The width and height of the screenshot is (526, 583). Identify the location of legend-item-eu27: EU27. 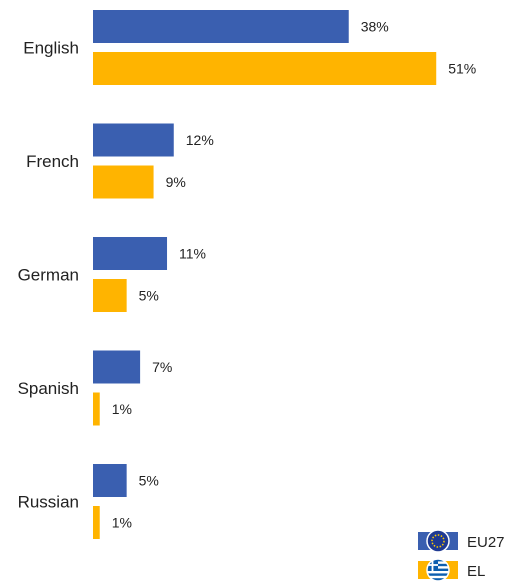
(461, 541).